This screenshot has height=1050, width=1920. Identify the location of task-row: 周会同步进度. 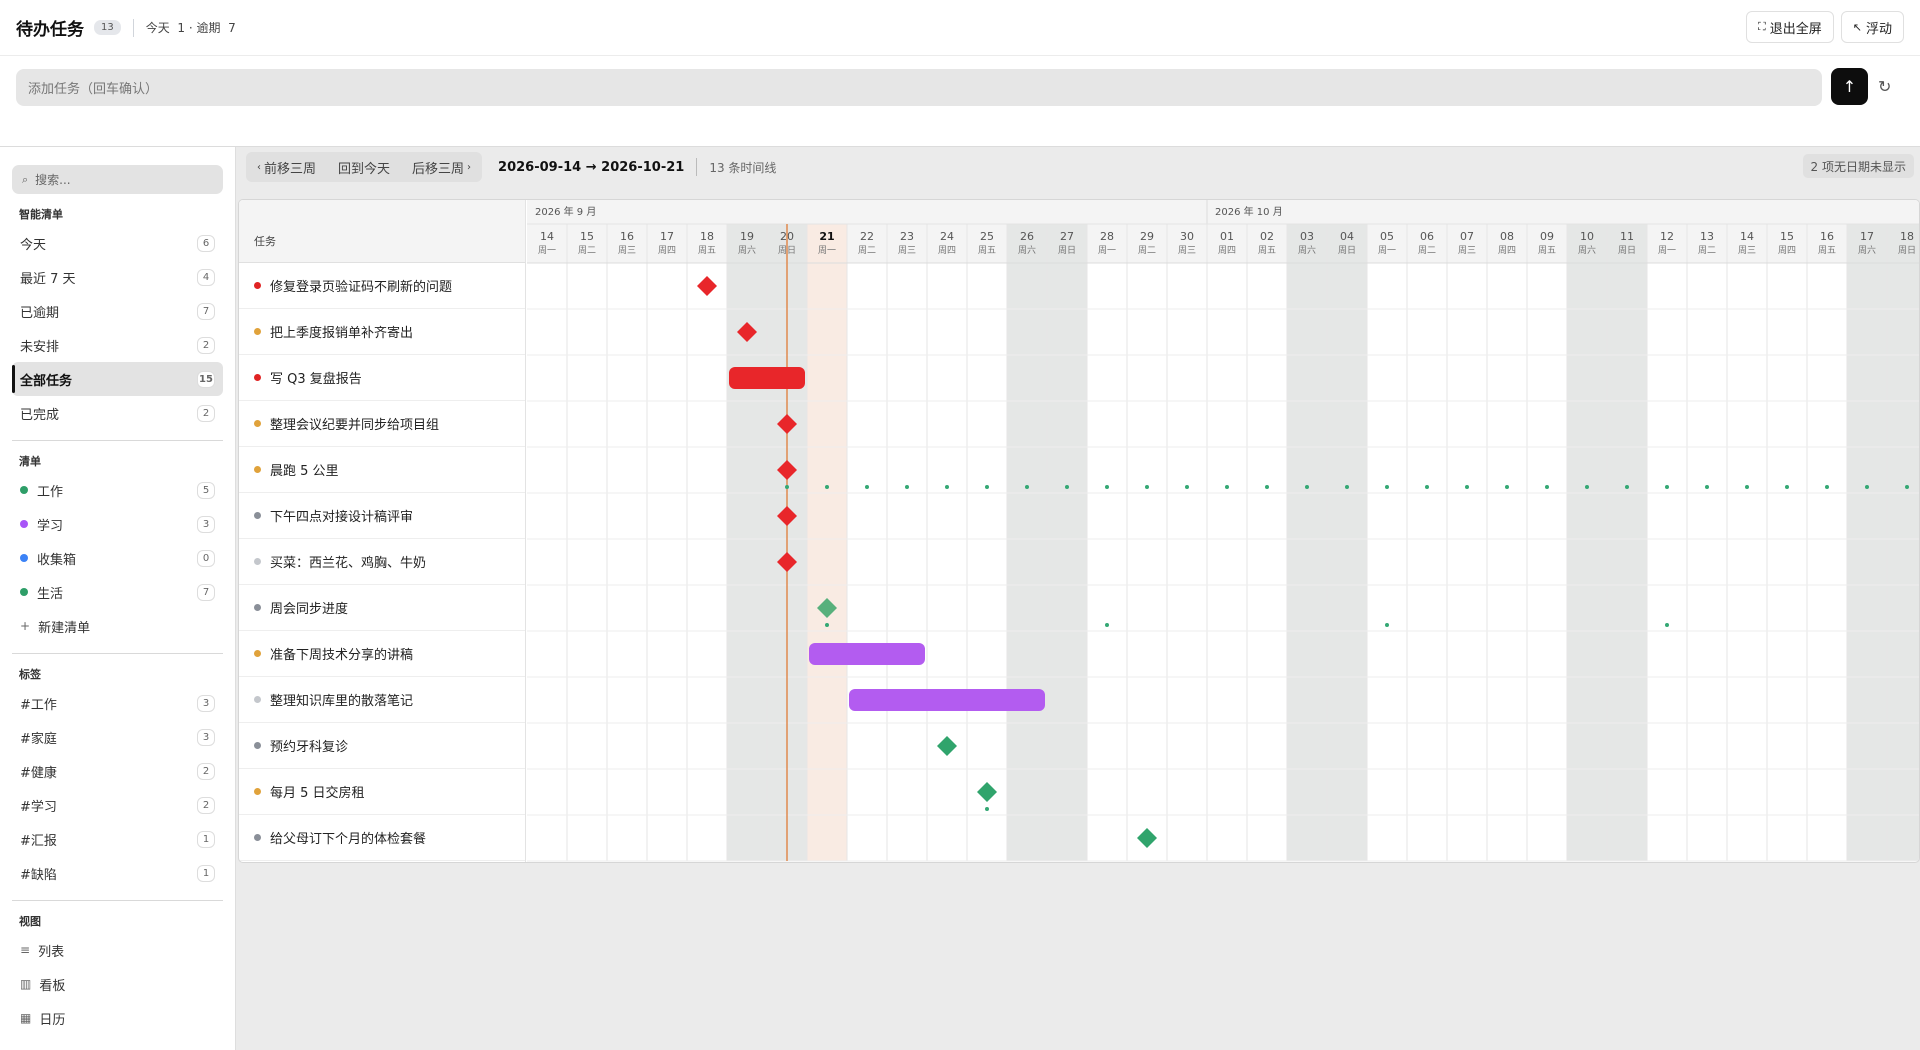
(382, 608).